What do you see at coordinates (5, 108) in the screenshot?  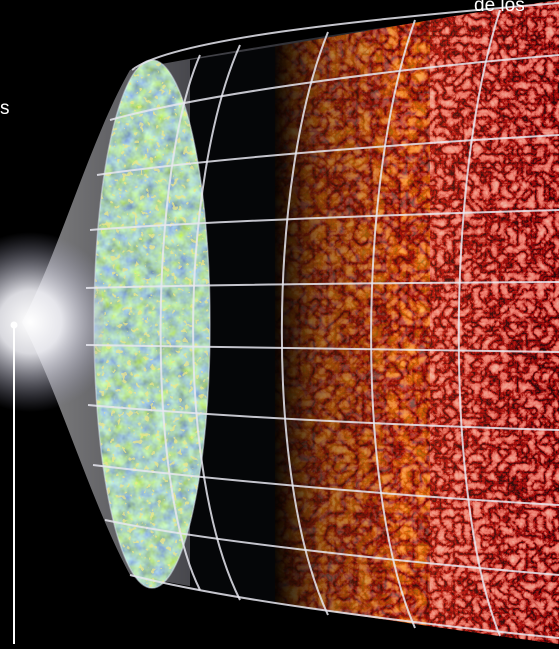 I see `caption-fragment-left: s` at bounding box center [5, 108].